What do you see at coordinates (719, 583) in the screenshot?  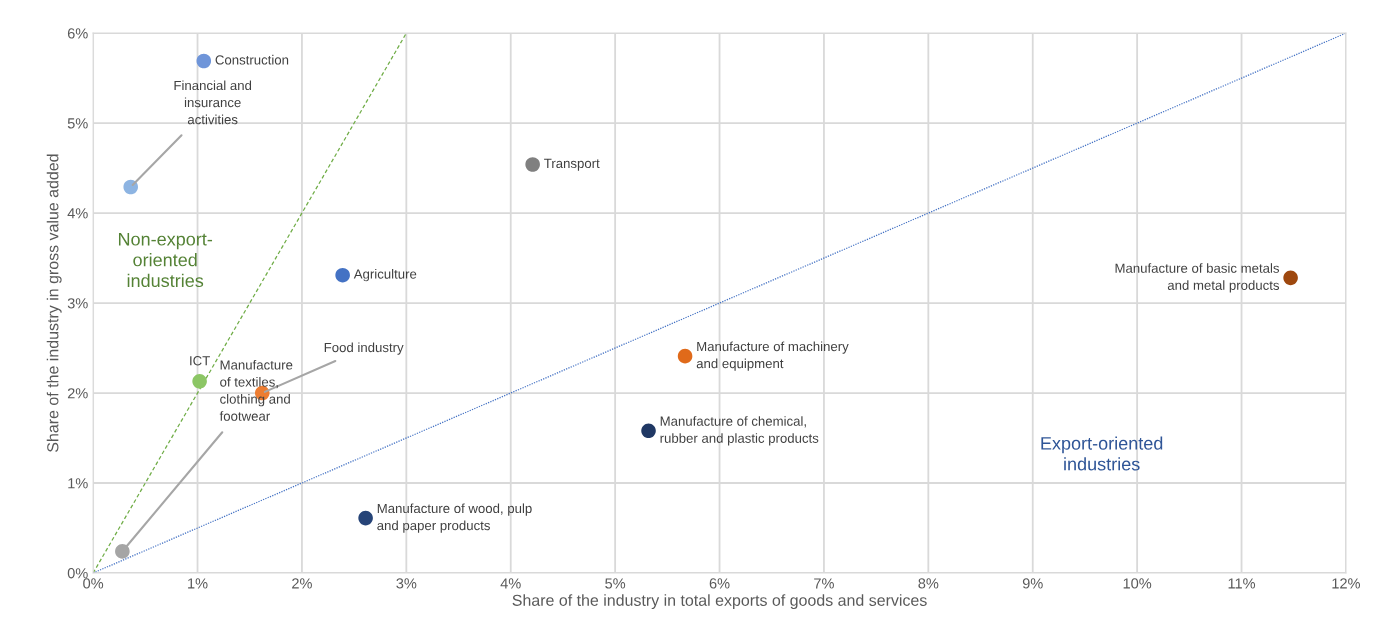 I see `x-tick-label: 6%` at bounding box center [719, 583].